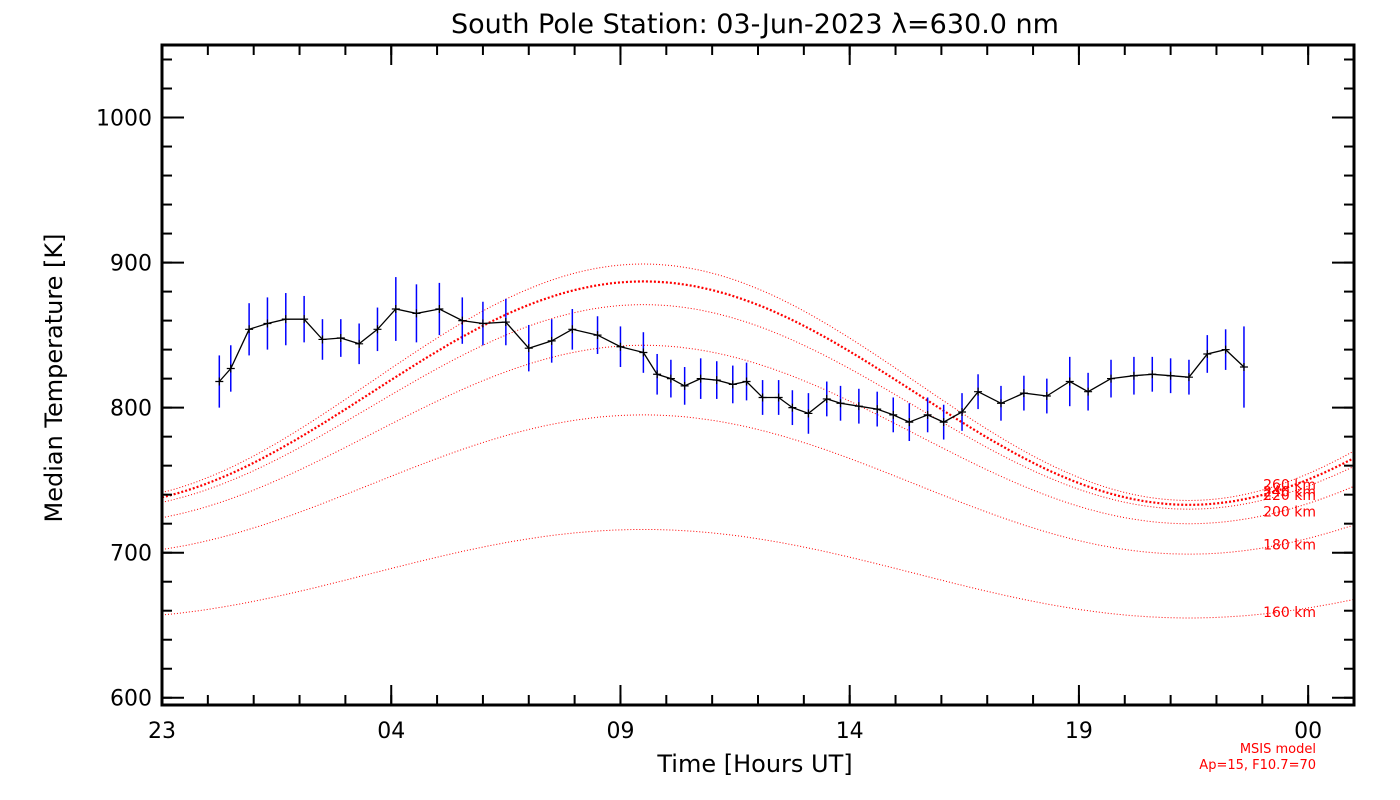 This screenshot has height=800, width=1400. Describe the element at coordinates (131, 264) in the screenshot. I see `y-tick-label: 900` at that location.